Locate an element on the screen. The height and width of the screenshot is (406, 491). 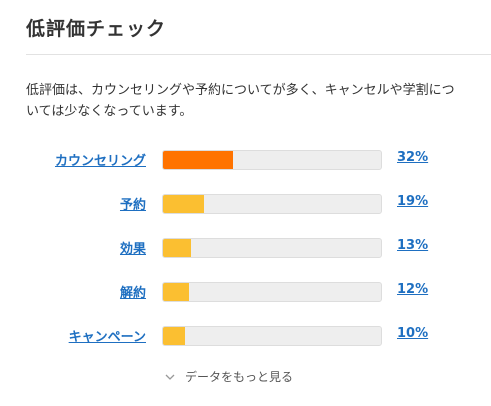
chevron-down-icon is located at coordinates (170, 377).